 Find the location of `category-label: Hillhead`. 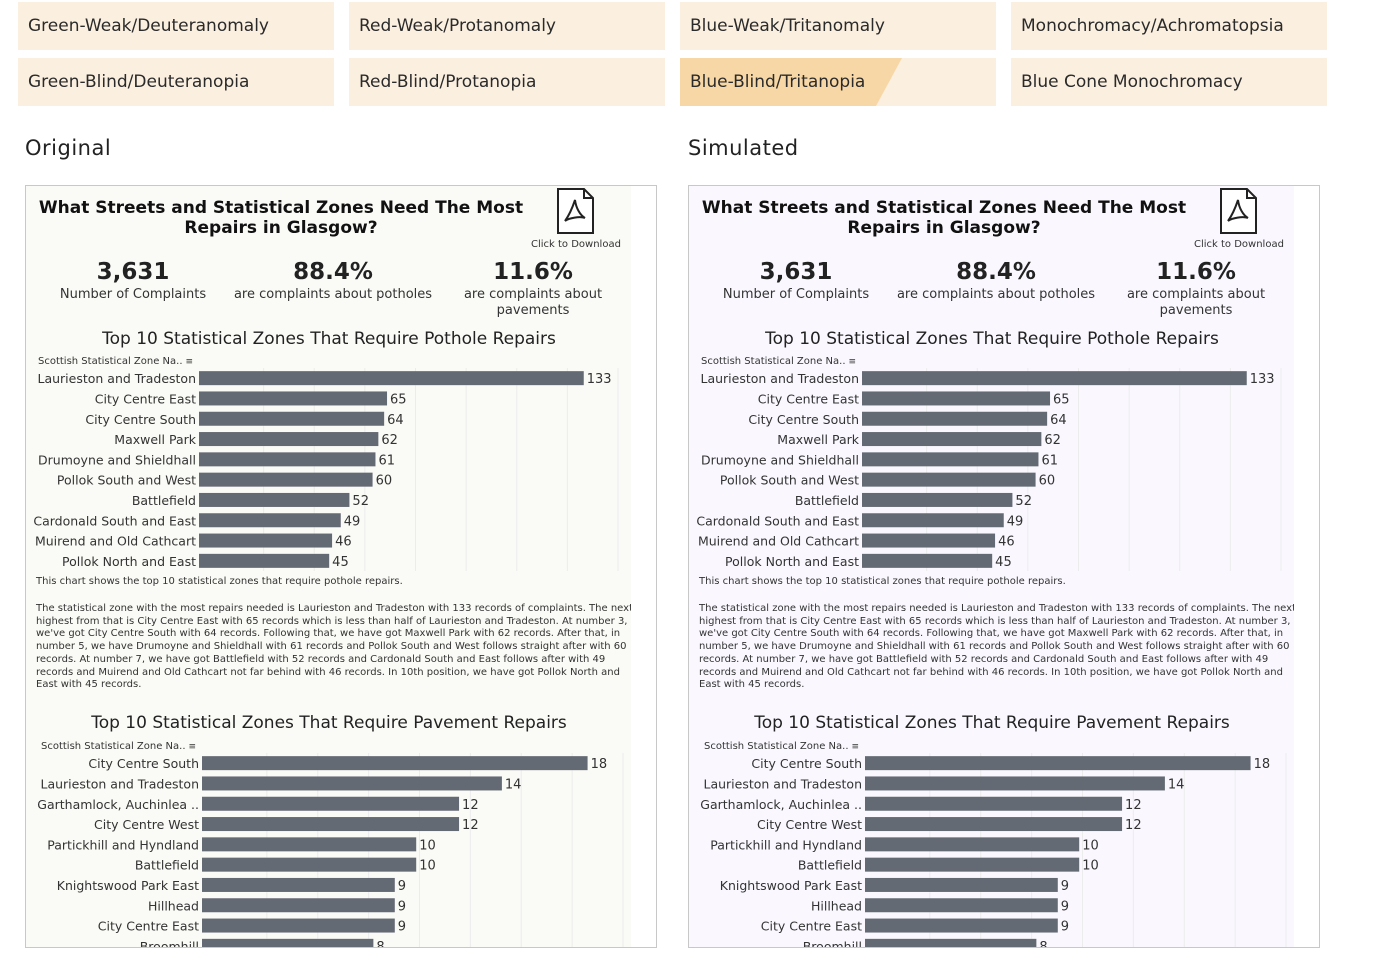

category-label: Hillhead is located at coordinates (836, 905).